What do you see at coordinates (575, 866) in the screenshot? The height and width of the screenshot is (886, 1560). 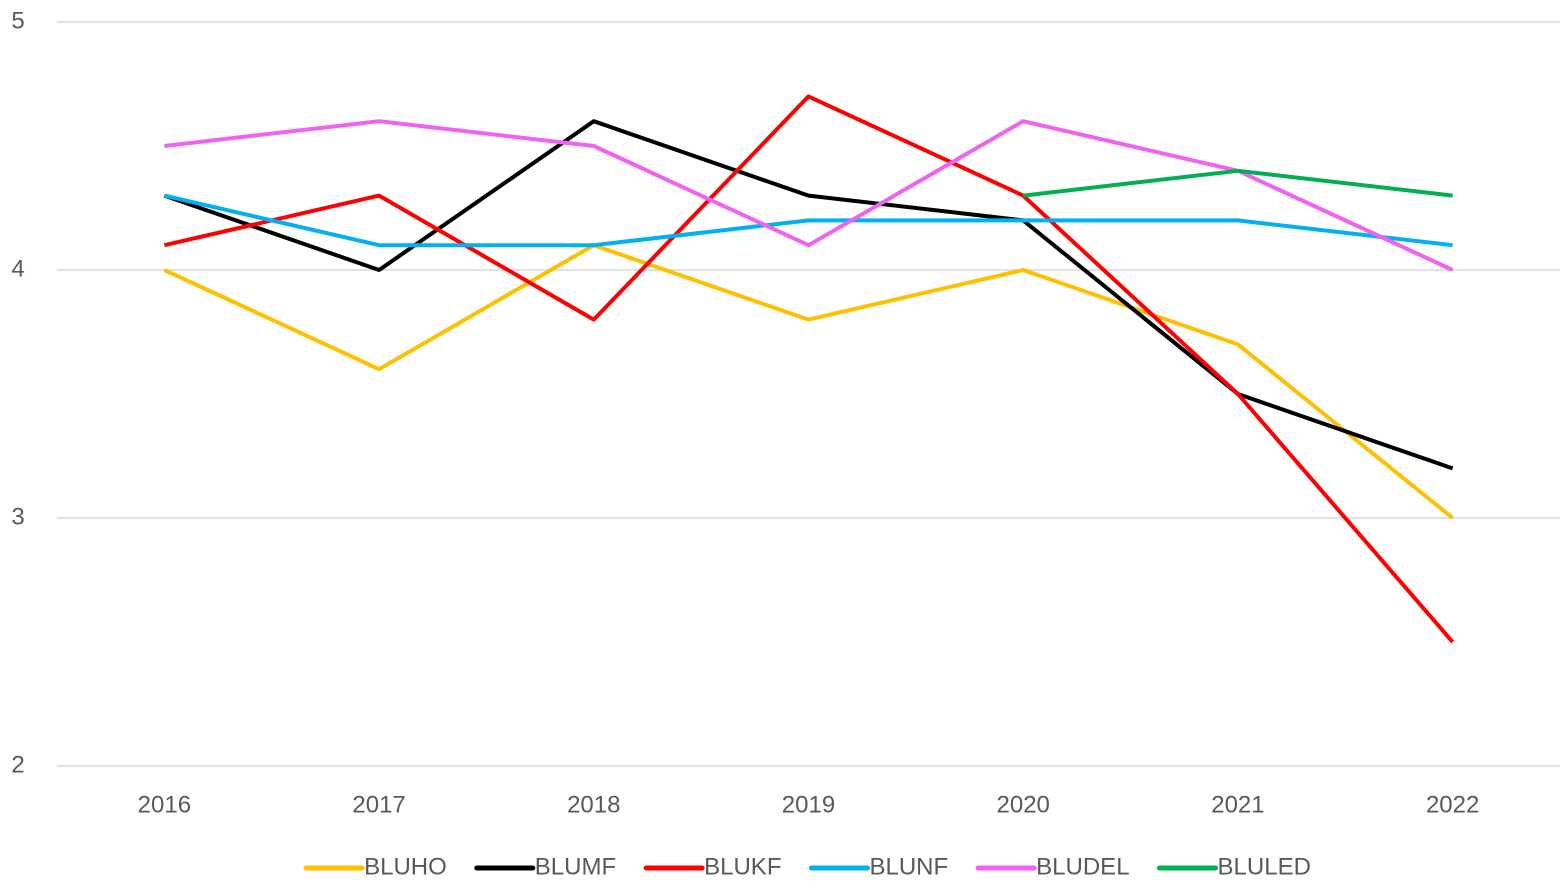 I see `legend-label: BLUMF` at bounding box center [575, 866].